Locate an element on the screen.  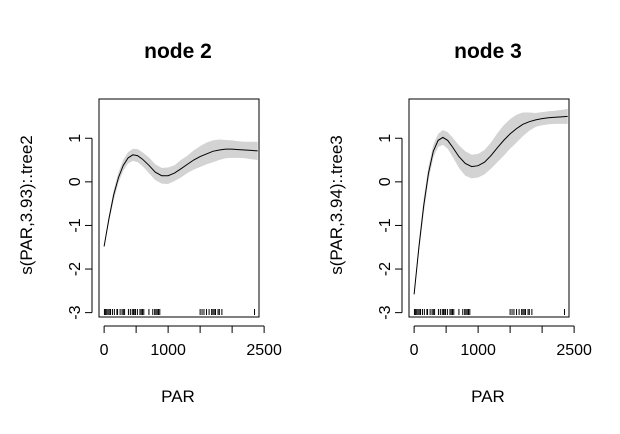
y-axis-label: s(PAR,3.93):.tree2 is located at coordinates (26, 205).